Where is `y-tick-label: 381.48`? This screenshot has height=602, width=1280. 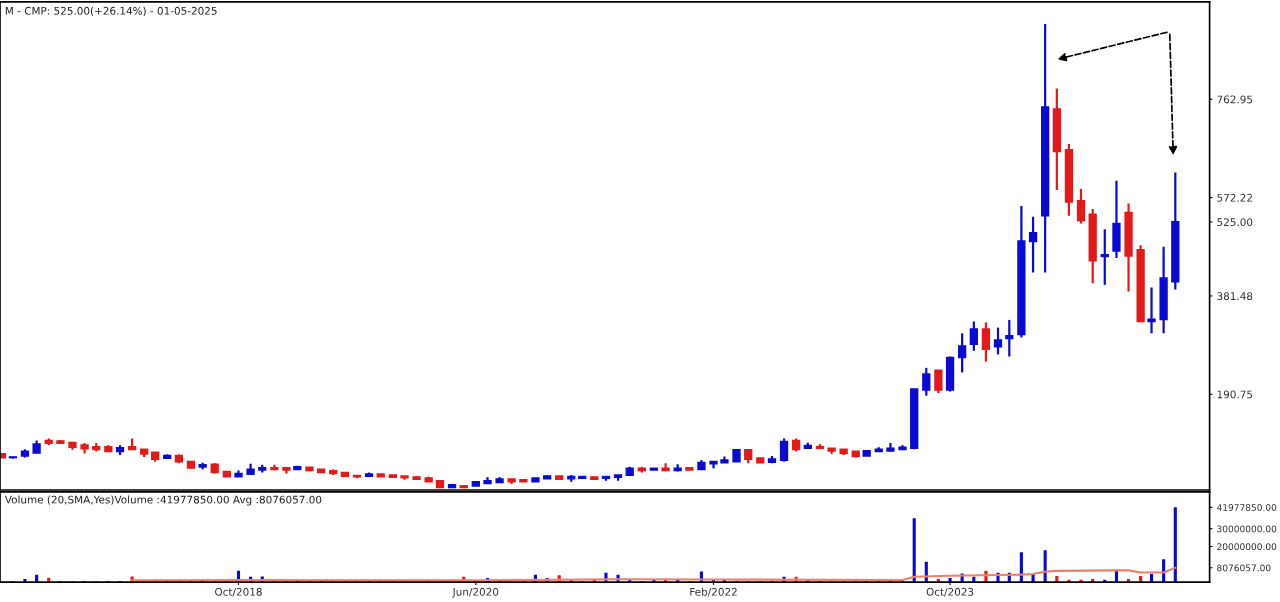 y-tick-label: 381.48 is located at coordinates (1235, 296).